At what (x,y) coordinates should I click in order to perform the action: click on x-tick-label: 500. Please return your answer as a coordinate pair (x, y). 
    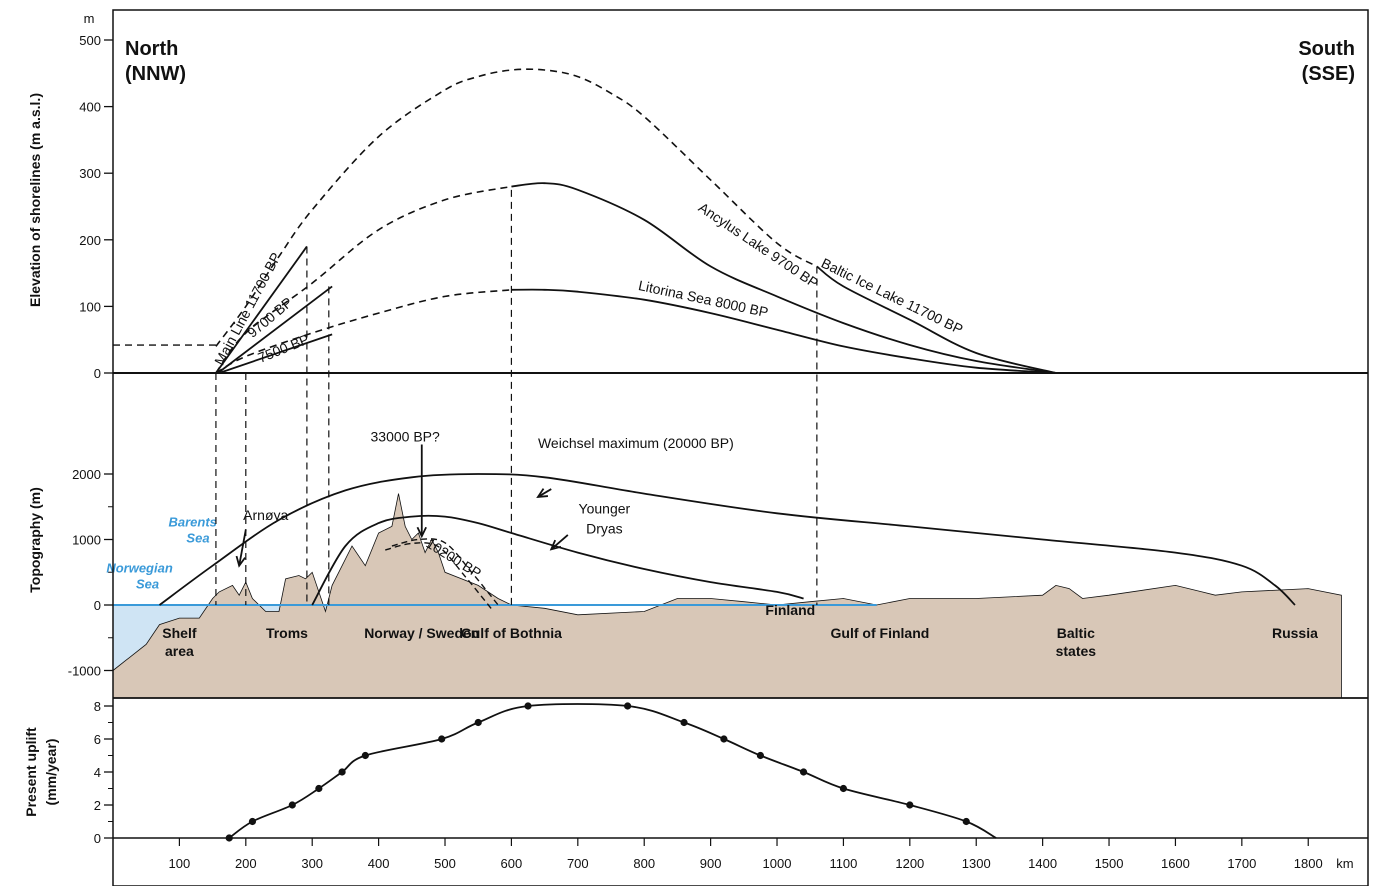
    Looking at the image, I should click on (445, 863).